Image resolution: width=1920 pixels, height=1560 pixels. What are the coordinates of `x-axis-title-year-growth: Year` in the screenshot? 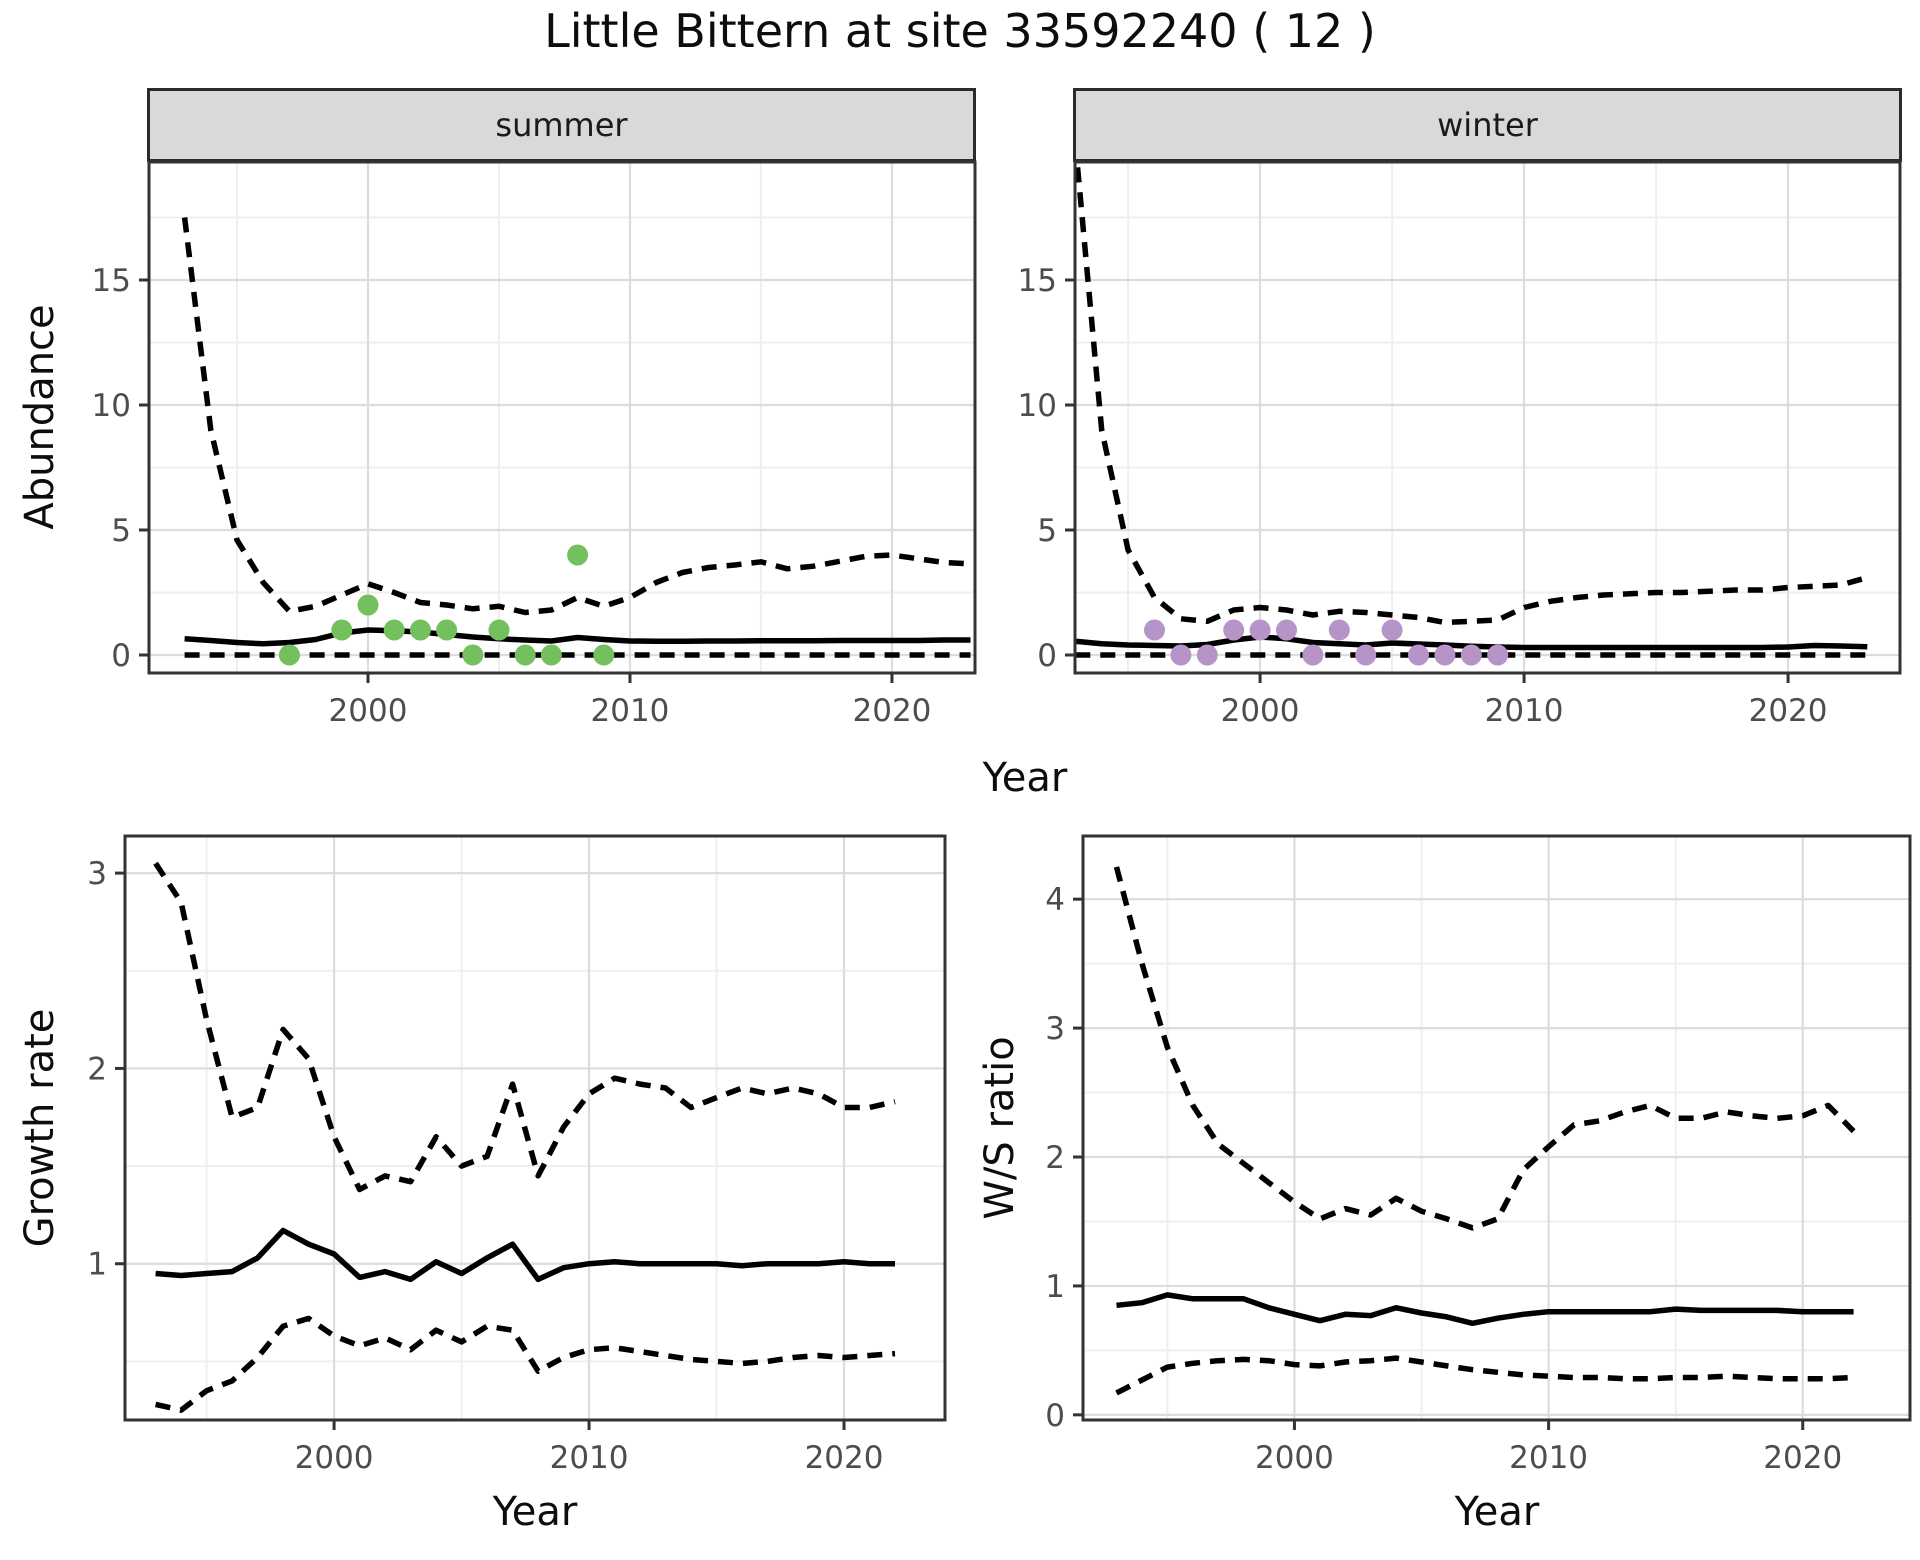 It's located at (535, 1512).